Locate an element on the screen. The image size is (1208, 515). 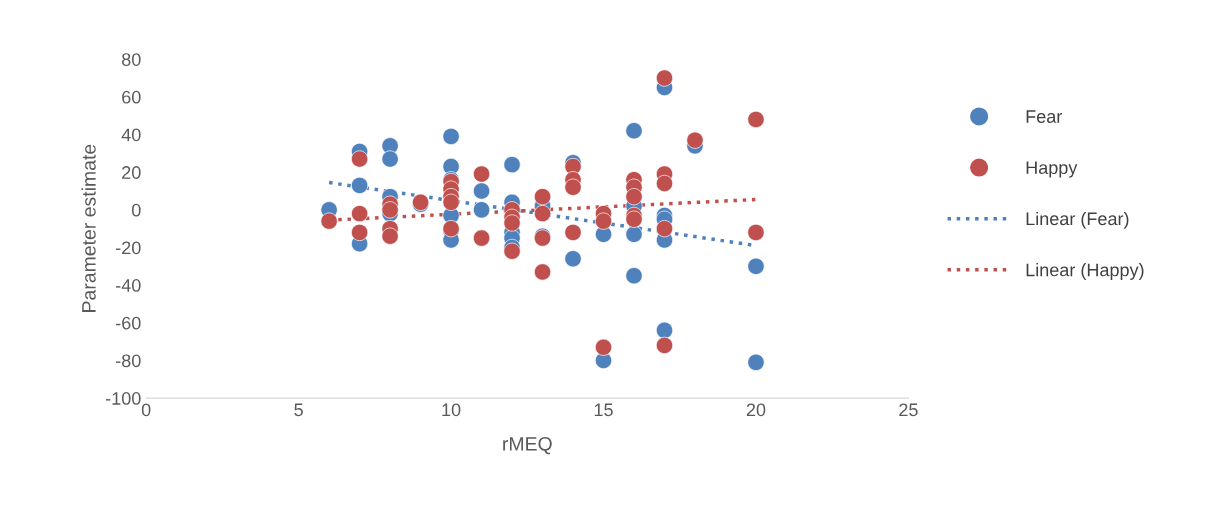
x-tick-label: 25 is located at coordinates (908, 410).